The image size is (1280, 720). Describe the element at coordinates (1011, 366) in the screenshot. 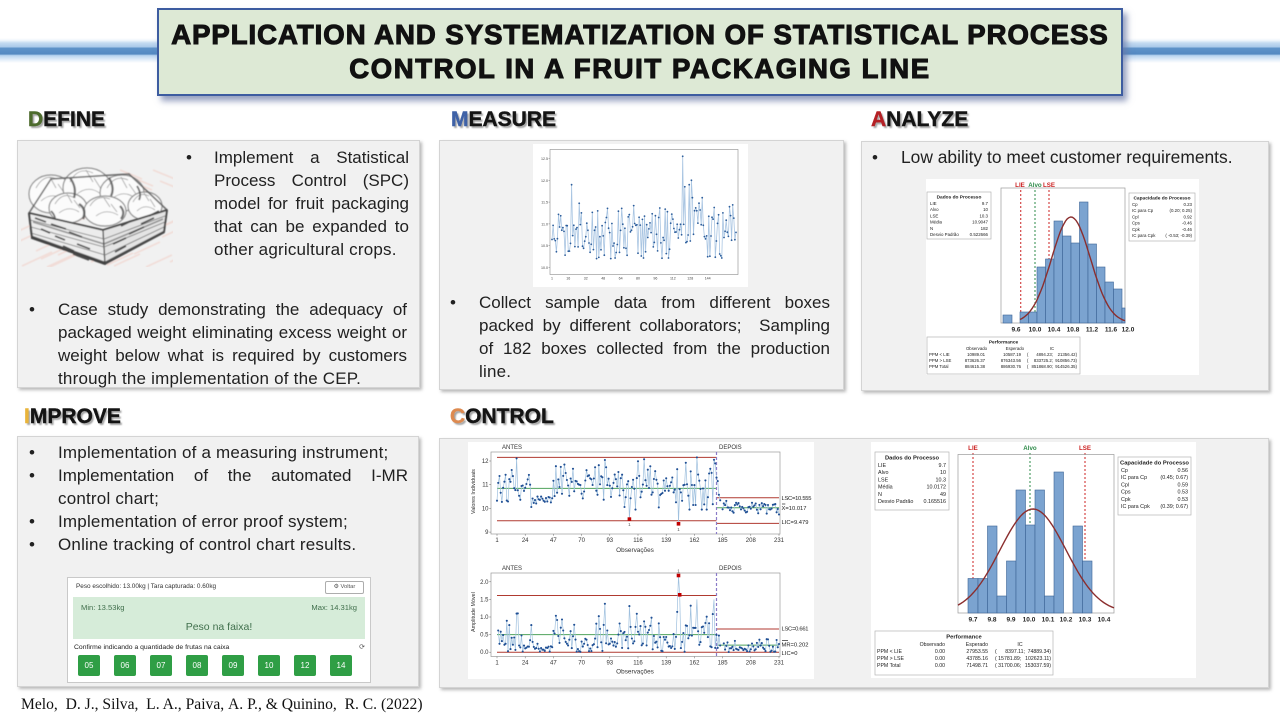

I see `svg-text: 886930.76` at that location.